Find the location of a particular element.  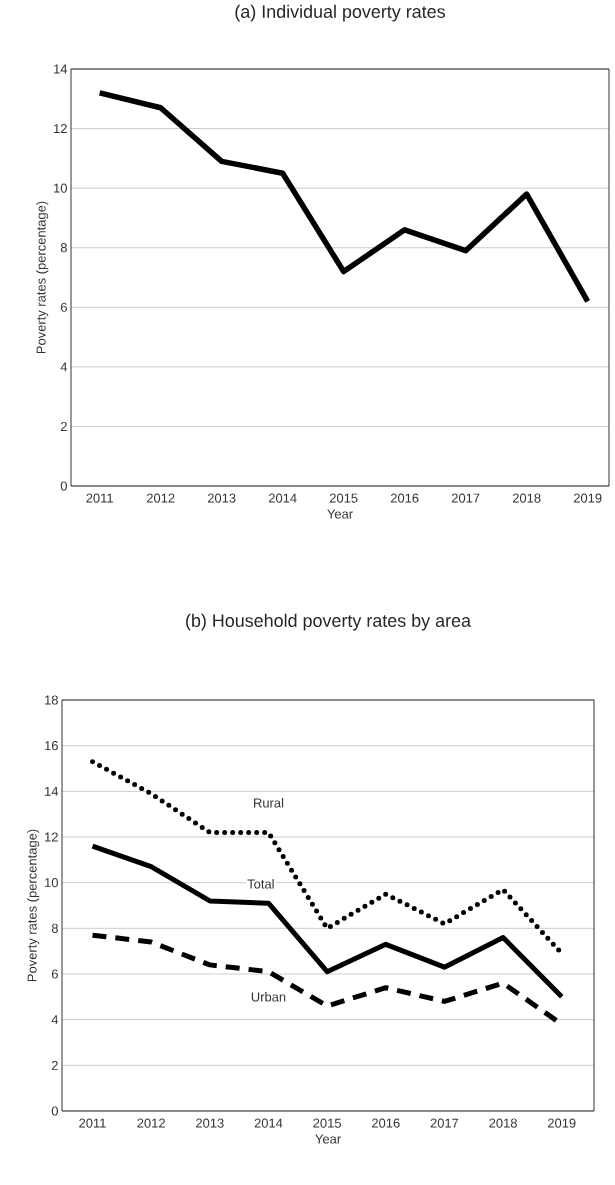

series-label: Urban is located at coordinates (268, 997).